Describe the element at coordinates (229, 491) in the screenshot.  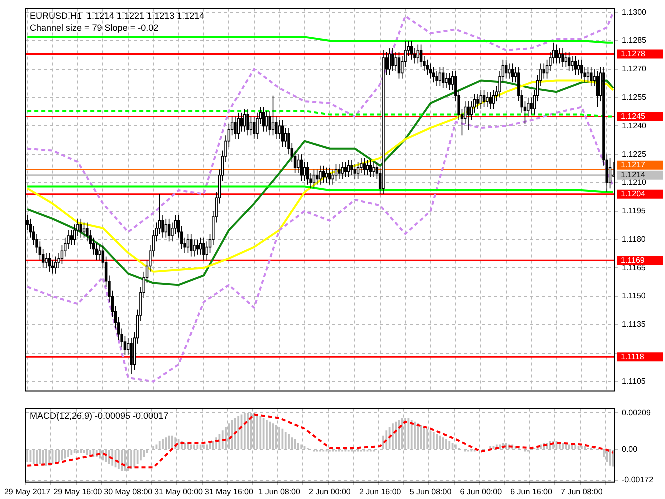
I see `x-tick-label: 31 May 16:00` at that location.